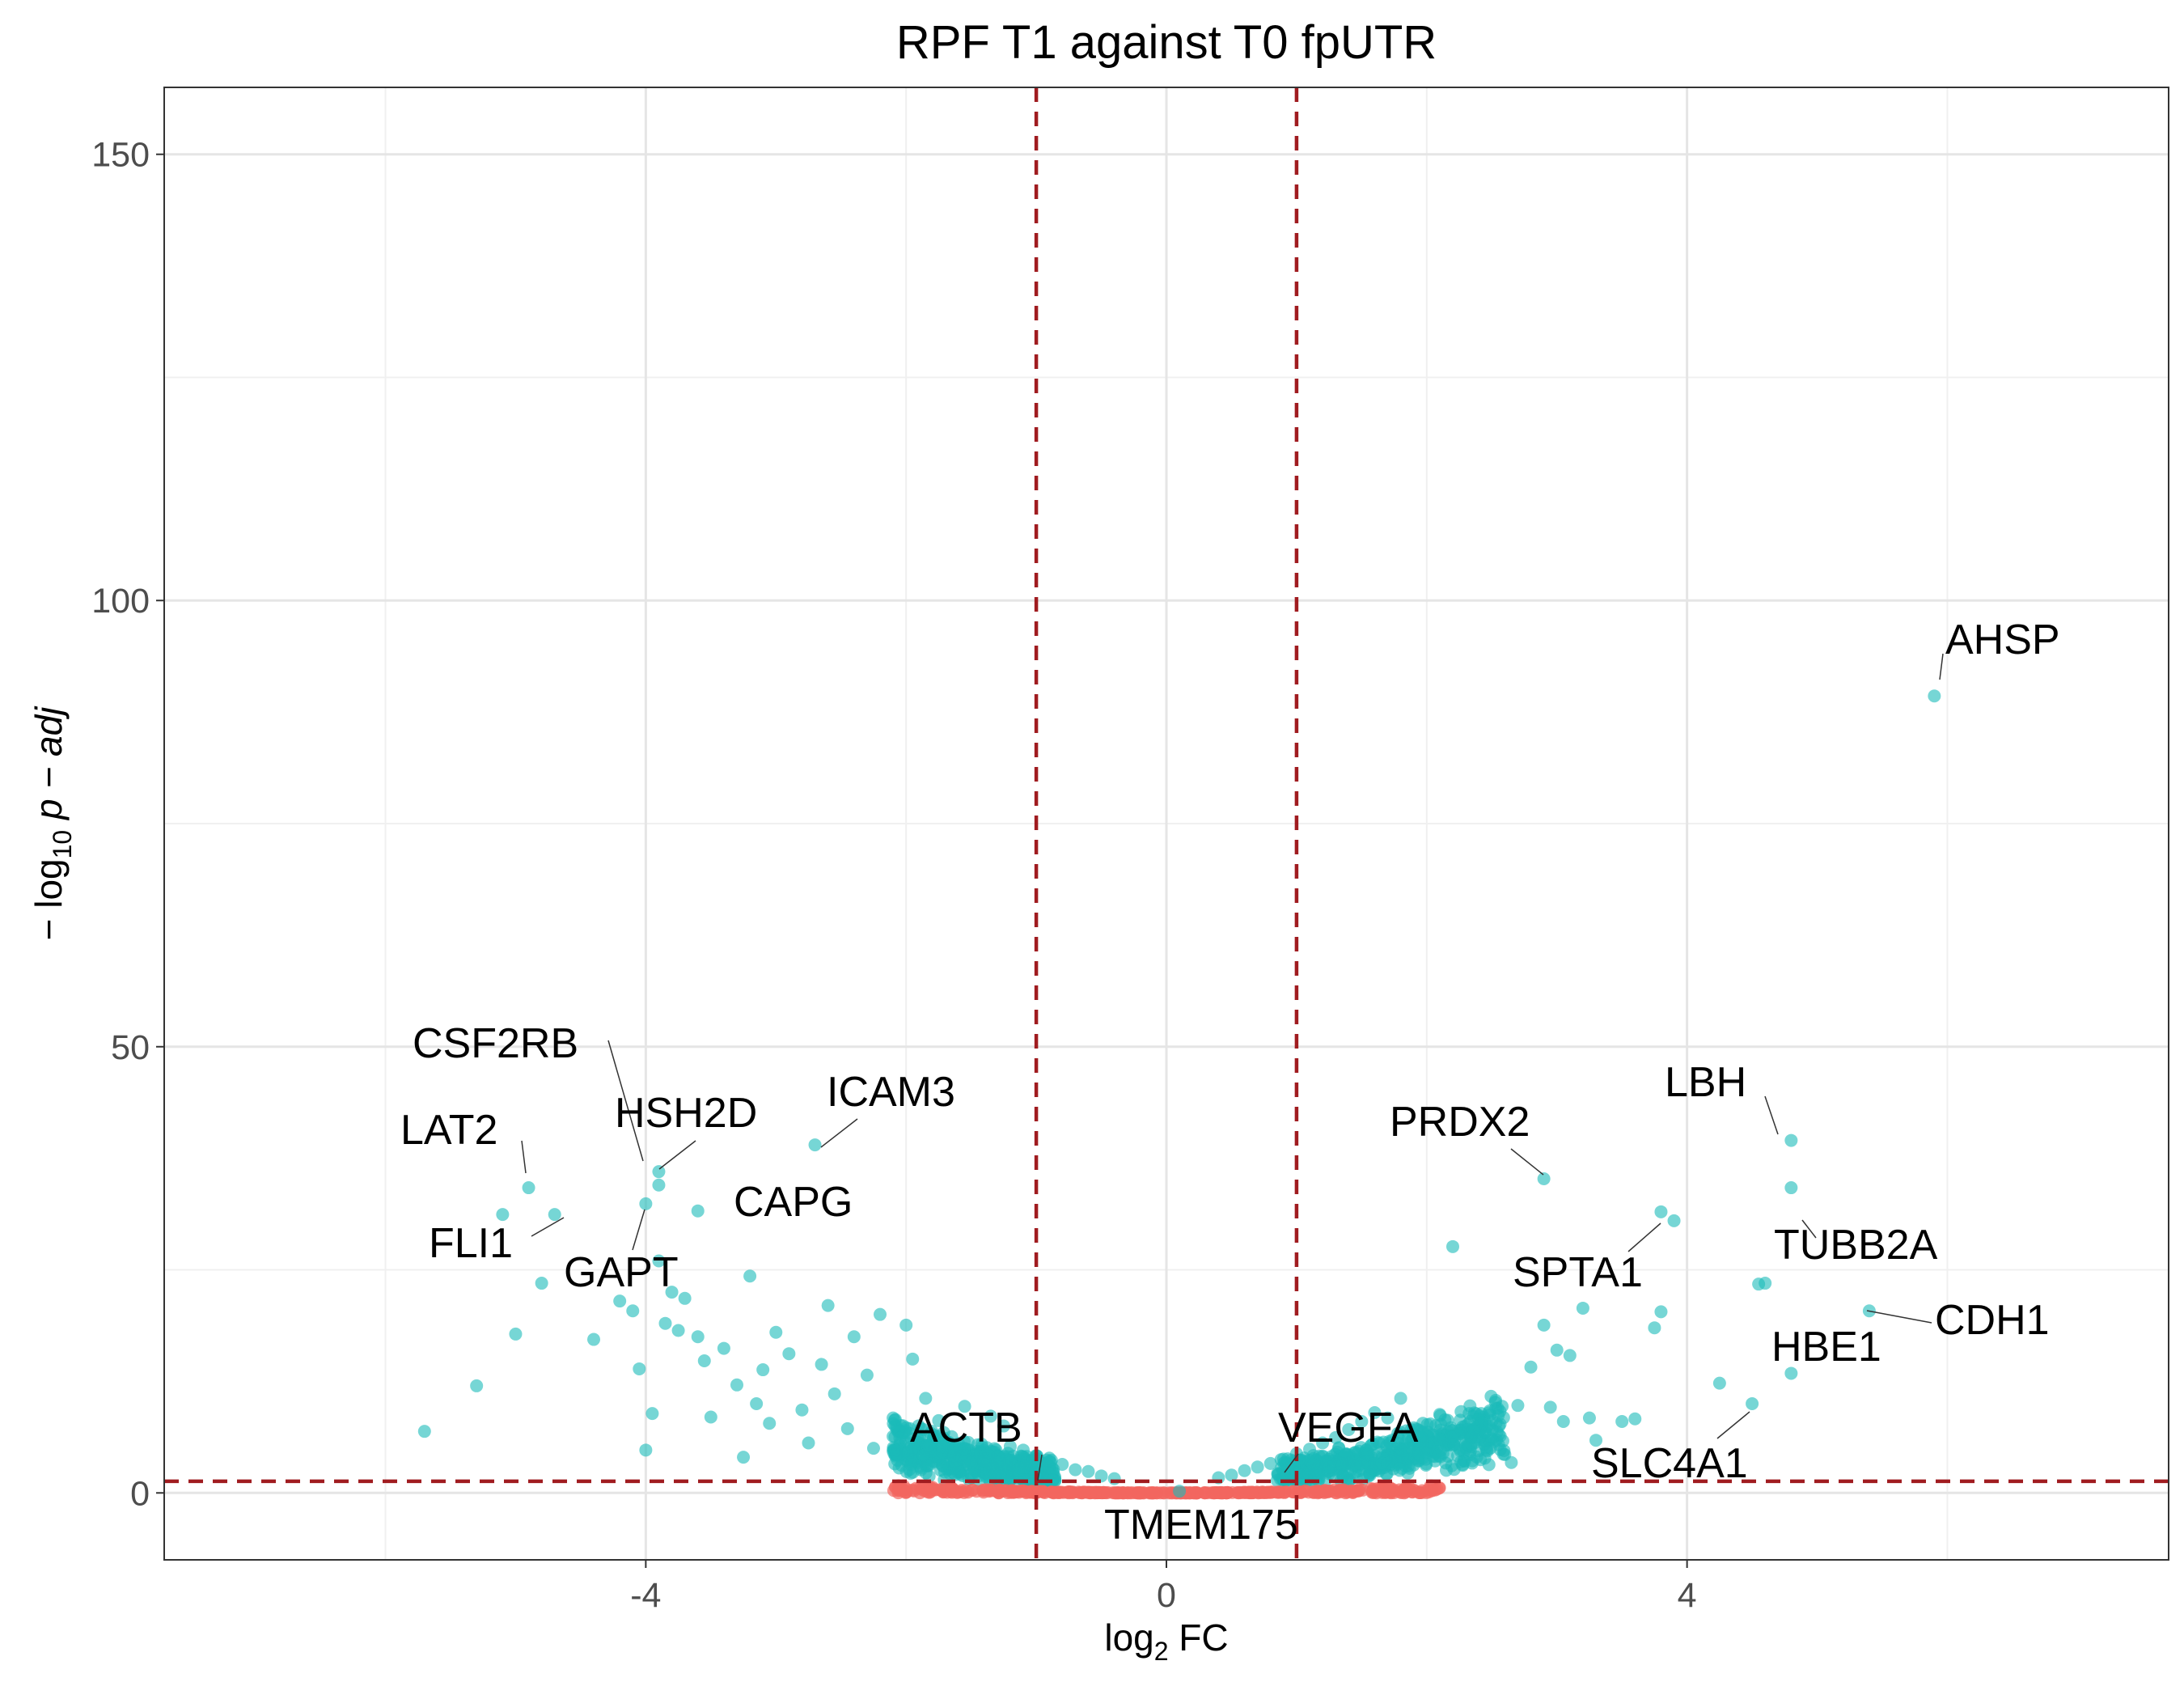  Describe the element at coordinates (1166, 1641) in the screenshot. I see `x-axis-title: log2 FC` at that location.